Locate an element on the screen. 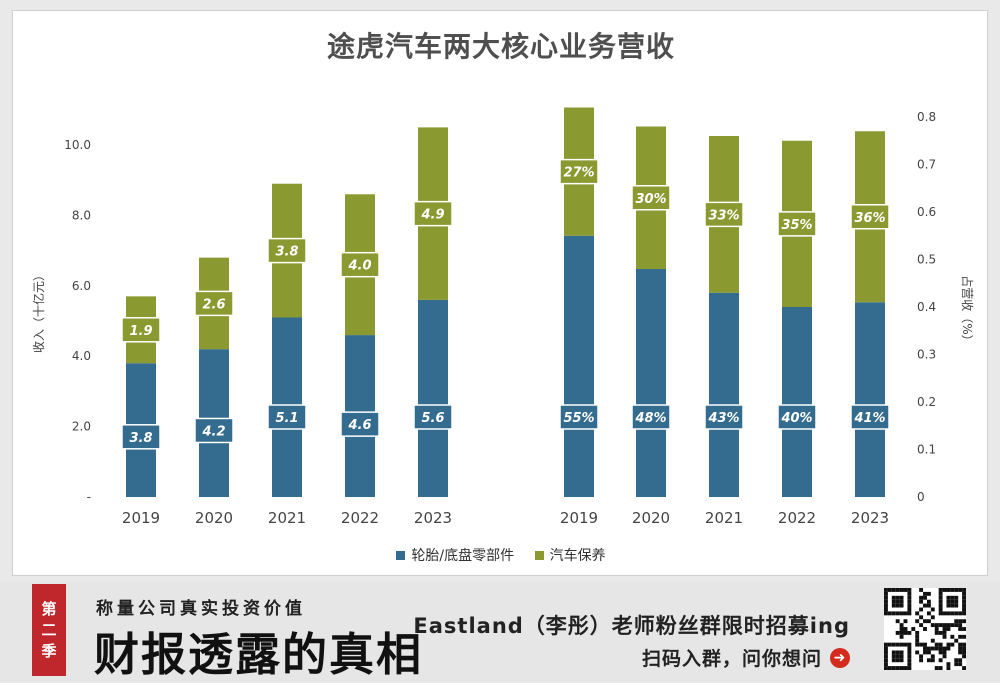  data-label: 36% is located at coordinates (869, 218).